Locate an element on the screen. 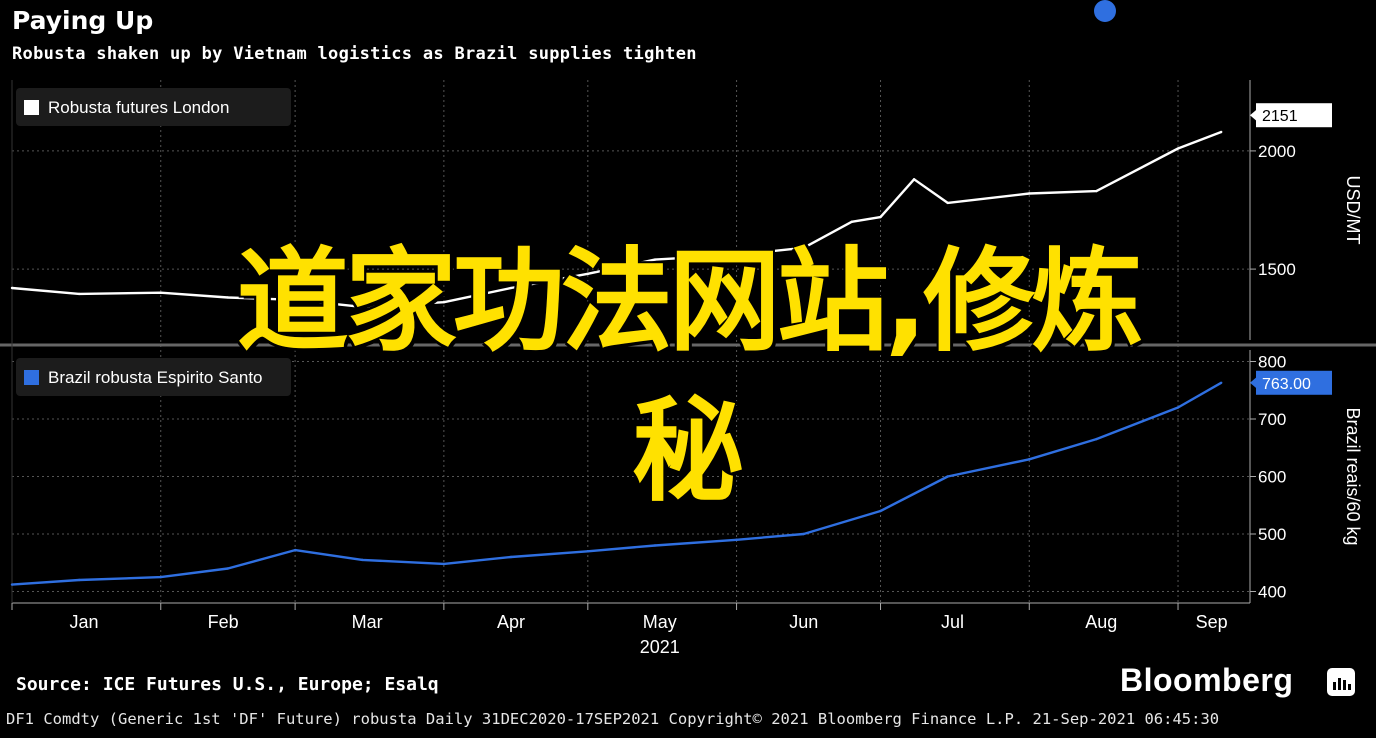 The height and width of the screenshot is (738, 1376). chart-title: Paying Up is located at coordinates (83, 20).